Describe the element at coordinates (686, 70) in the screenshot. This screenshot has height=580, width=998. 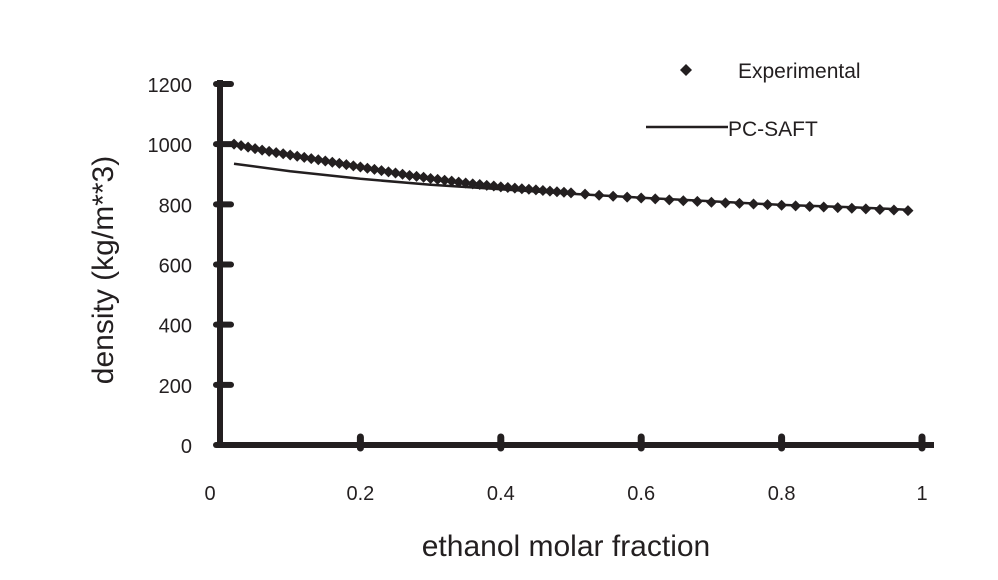
I see `legend-experimental-marker` at that location.